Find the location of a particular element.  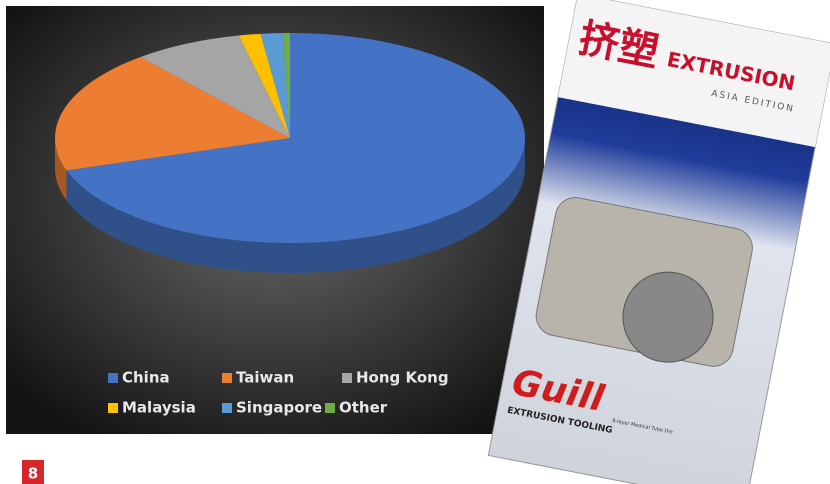

legend-label: Singapore is located at coordinates (279, 408).